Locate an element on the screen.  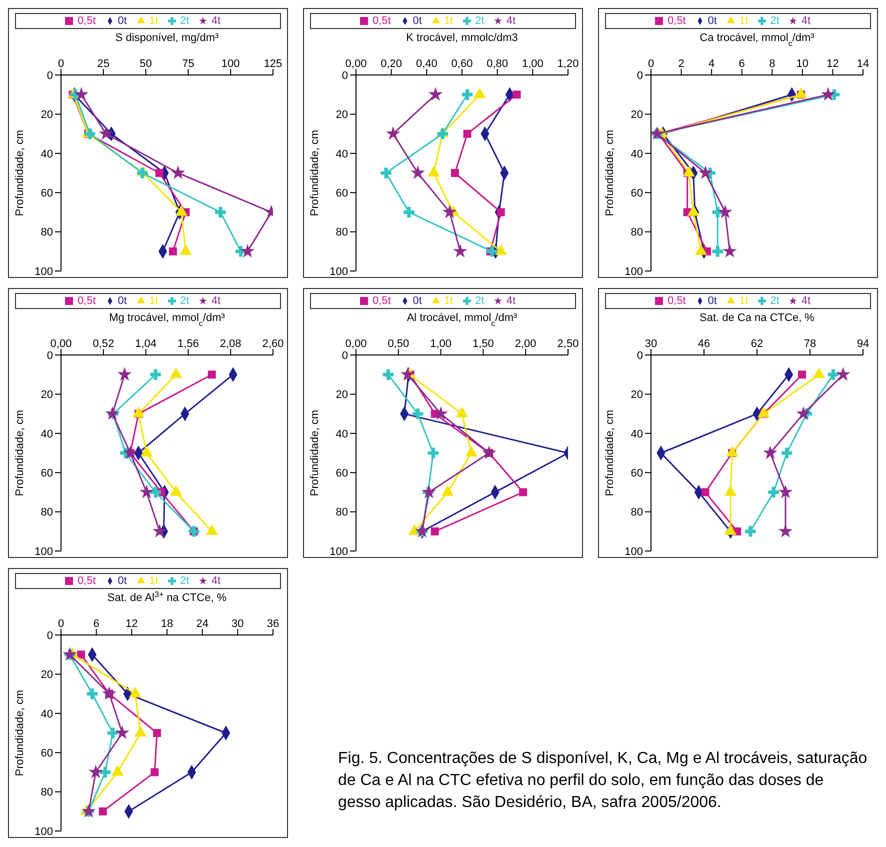
x-tick-label: 50 is located at coordinates (146, 64).